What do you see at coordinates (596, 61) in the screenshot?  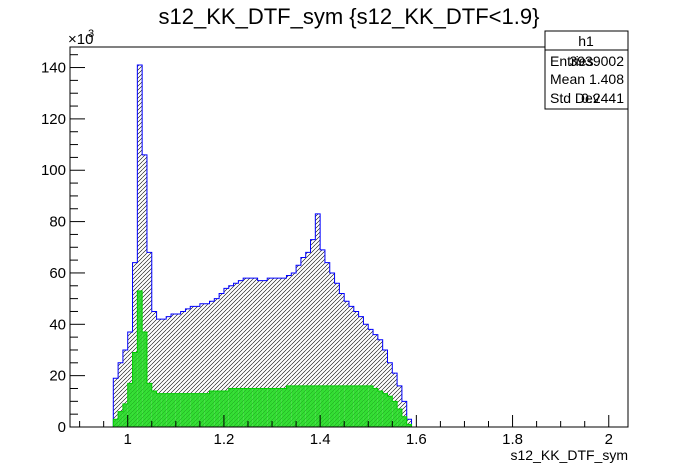 I see `stats-value-entries: 3939002` at bounding box center [596, 61].